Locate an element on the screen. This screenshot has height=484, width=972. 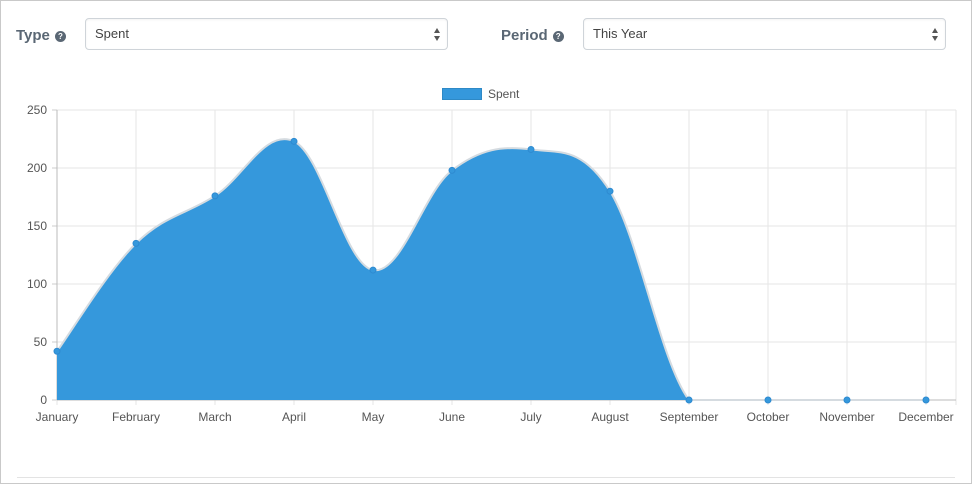
type-select-value: Spent is located at coordinates (112, 33).